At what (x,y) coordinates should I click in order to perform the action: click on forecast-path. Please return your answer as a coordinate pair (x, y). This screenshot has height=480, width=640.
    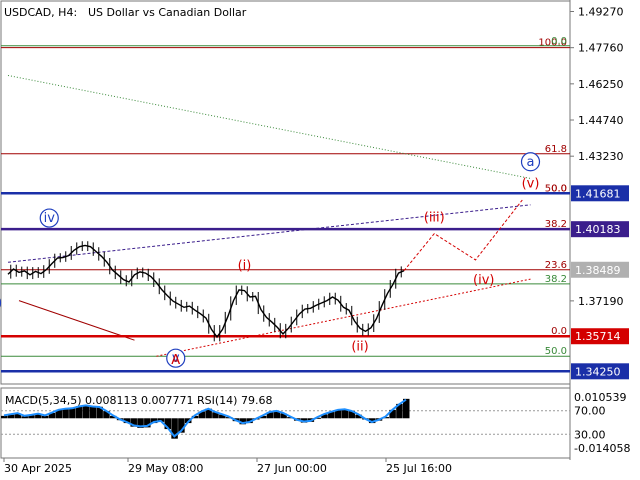
    Looking at the image, I should click on (463, 235).